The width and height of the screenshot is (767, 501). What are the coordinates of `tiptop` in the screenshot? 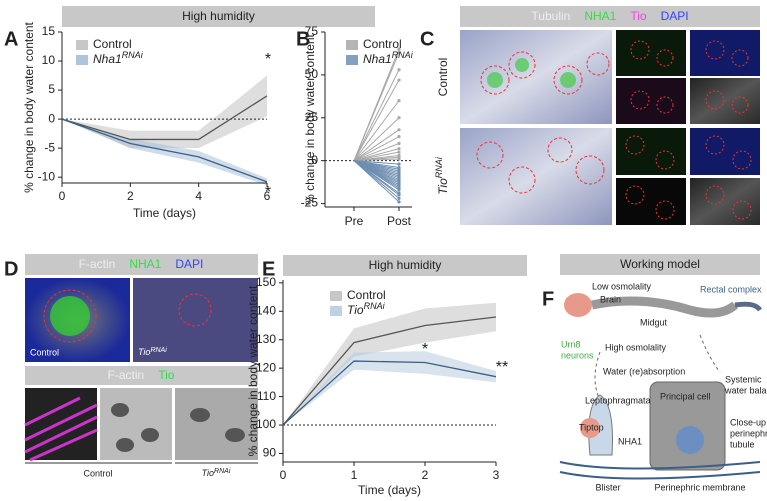 It's located at (590, 428).